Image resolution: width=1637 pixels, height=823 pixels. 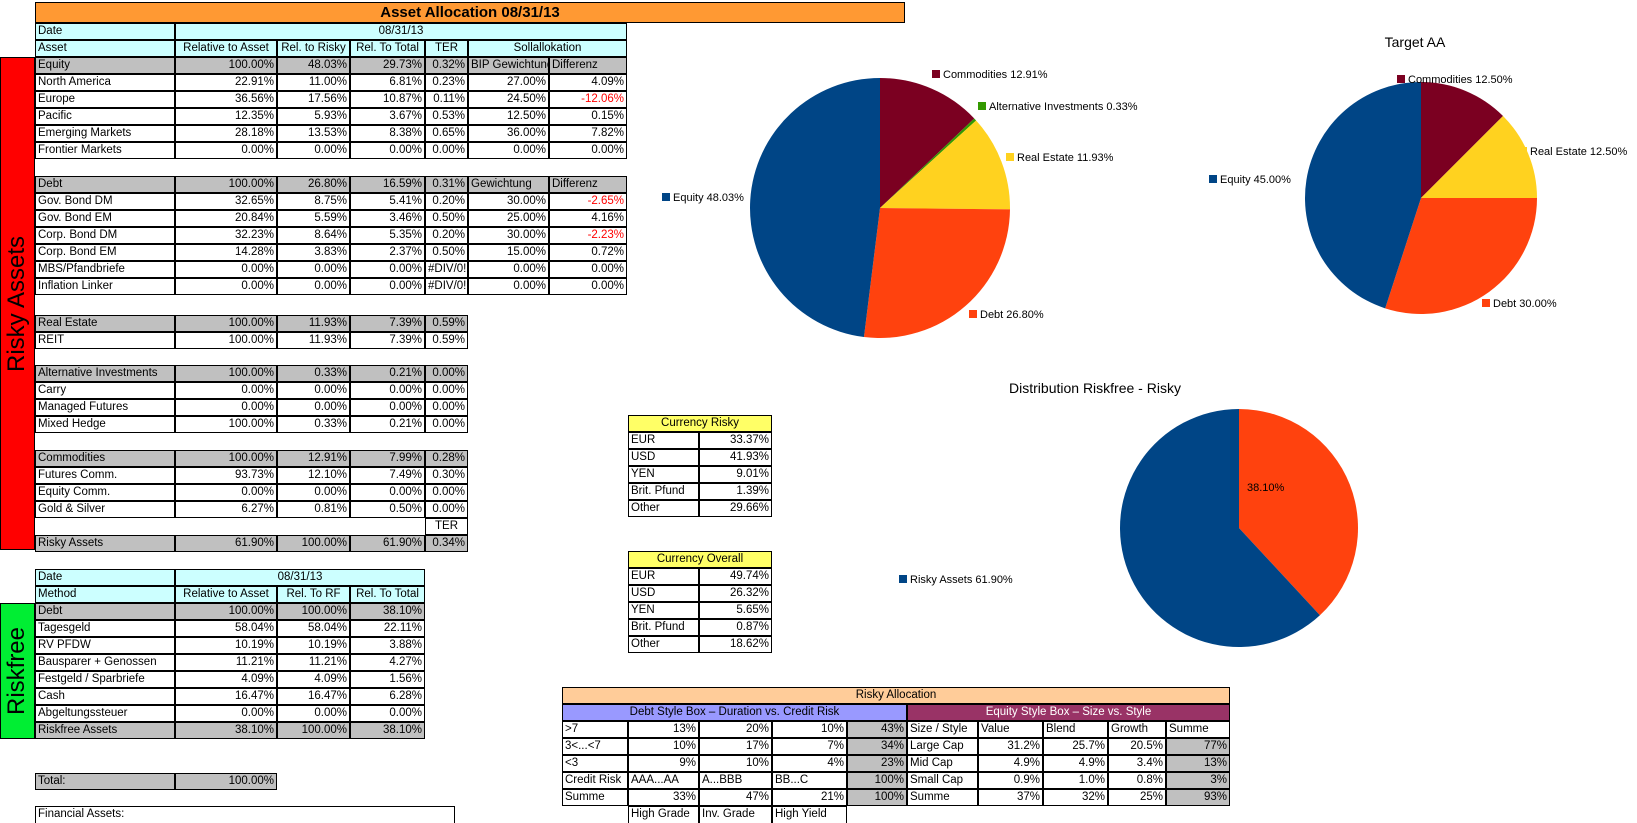 I want to click on riskfree-total-cell: 38.10%, so click(x=226, y=730).